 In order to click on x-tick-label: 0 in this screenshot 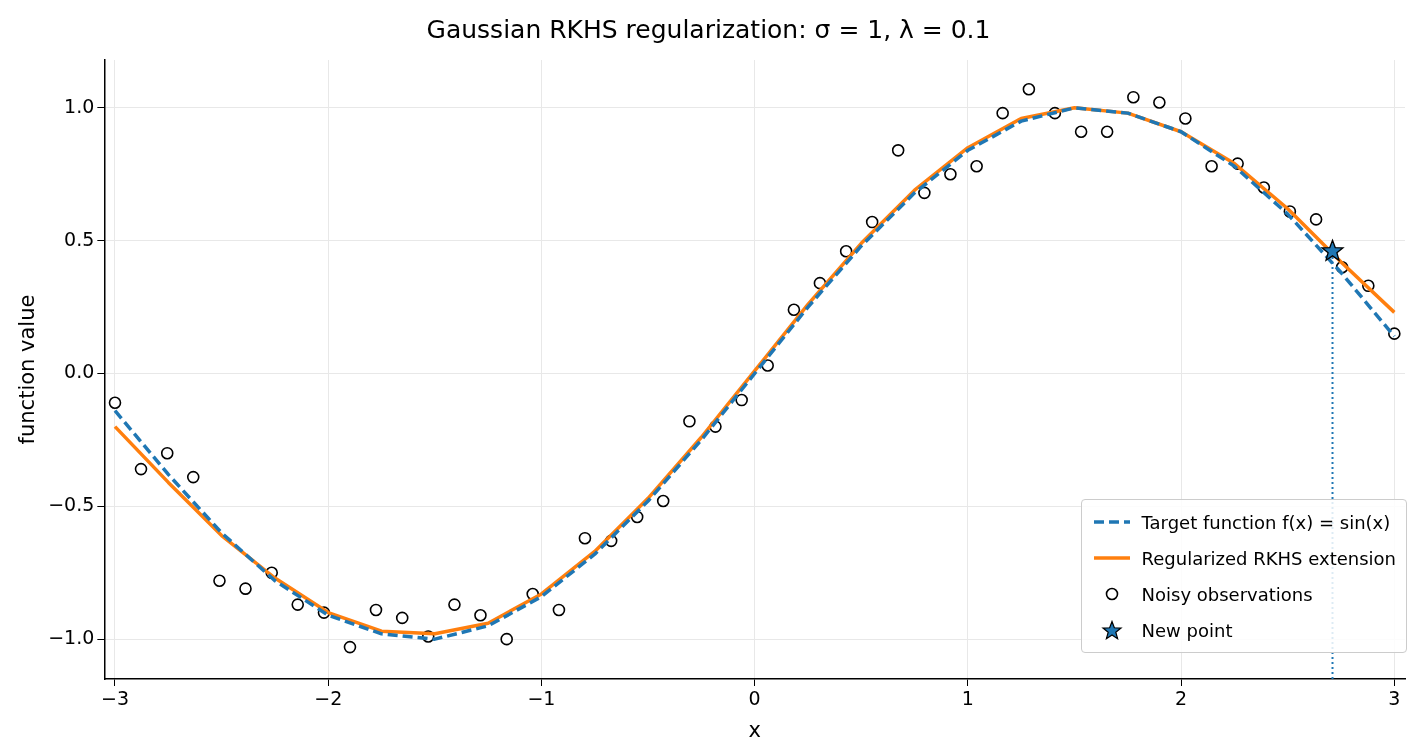, I will do `click(754, 698)`.